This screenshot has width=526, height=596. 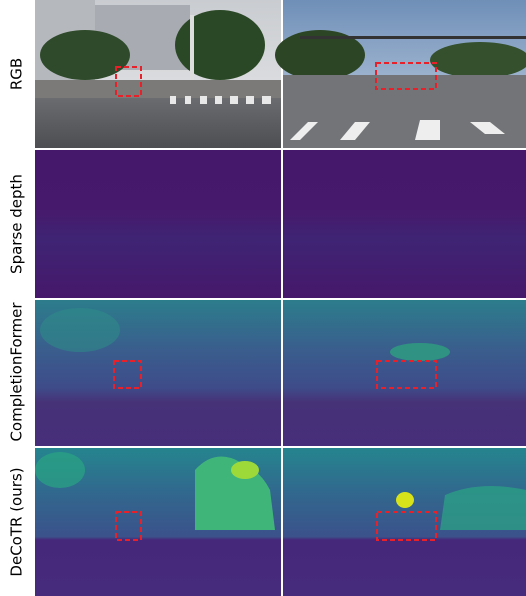 I want to click on row-label: CompletionFormer, so click(x=17, y=372).